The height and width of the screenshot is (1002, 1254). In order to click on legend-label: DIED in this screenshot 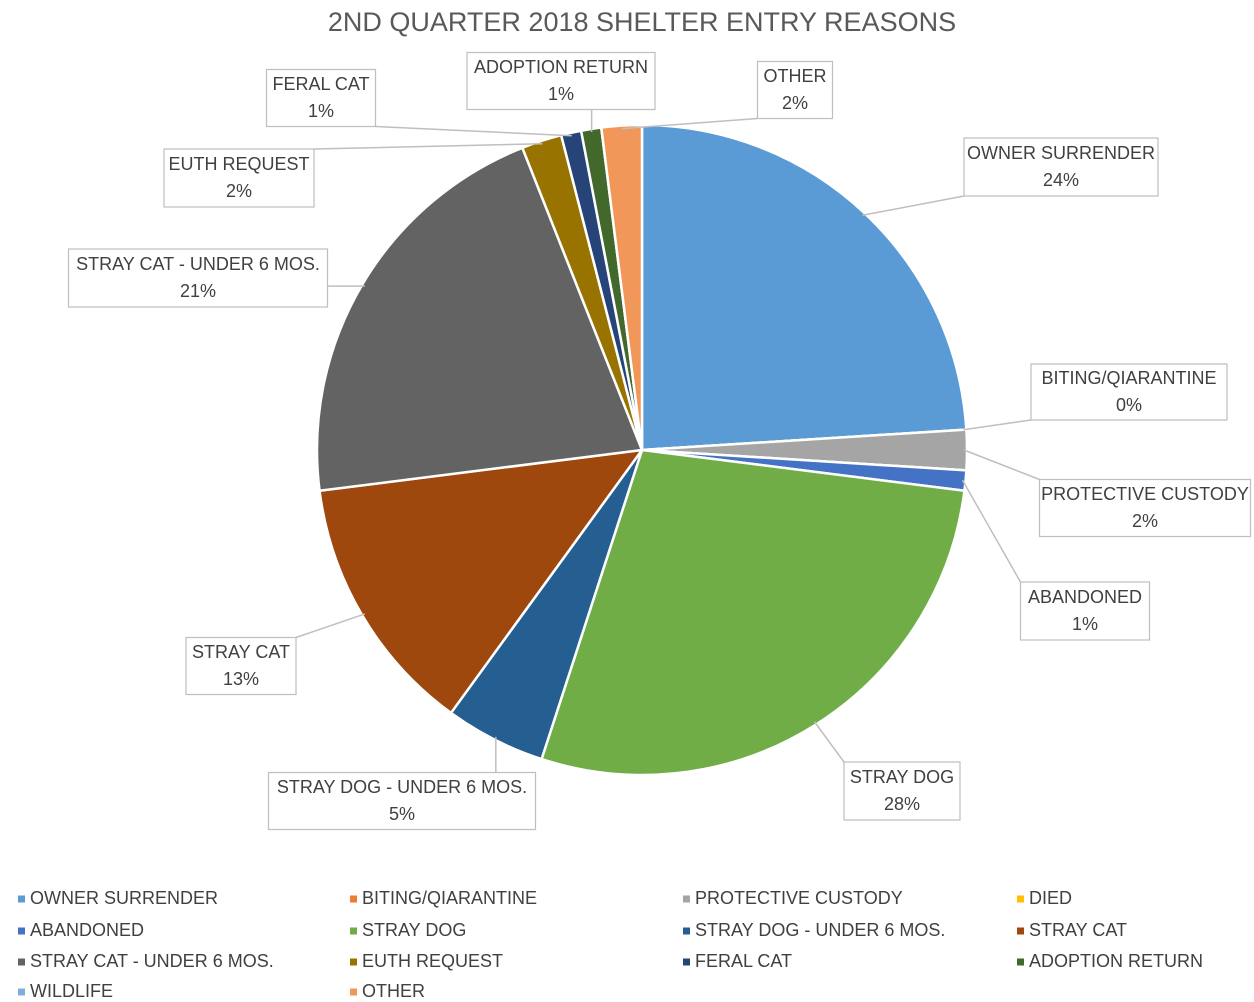, I will do `click(1050, 898)`.